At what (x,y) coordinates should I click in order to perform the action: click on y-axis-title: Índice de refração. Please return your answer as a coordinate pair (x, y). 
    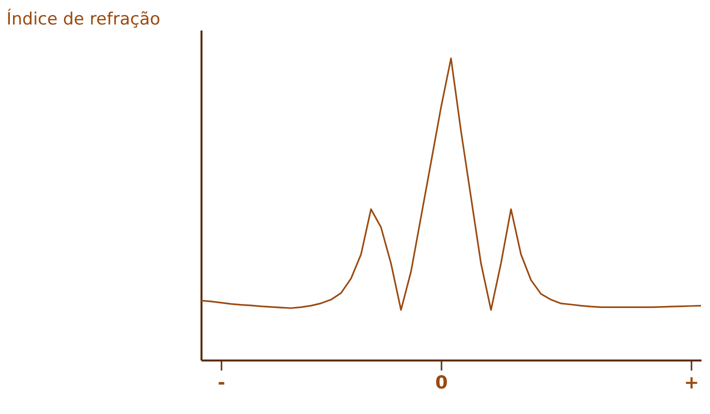
    Looking at the image, I should click on (83, 19).